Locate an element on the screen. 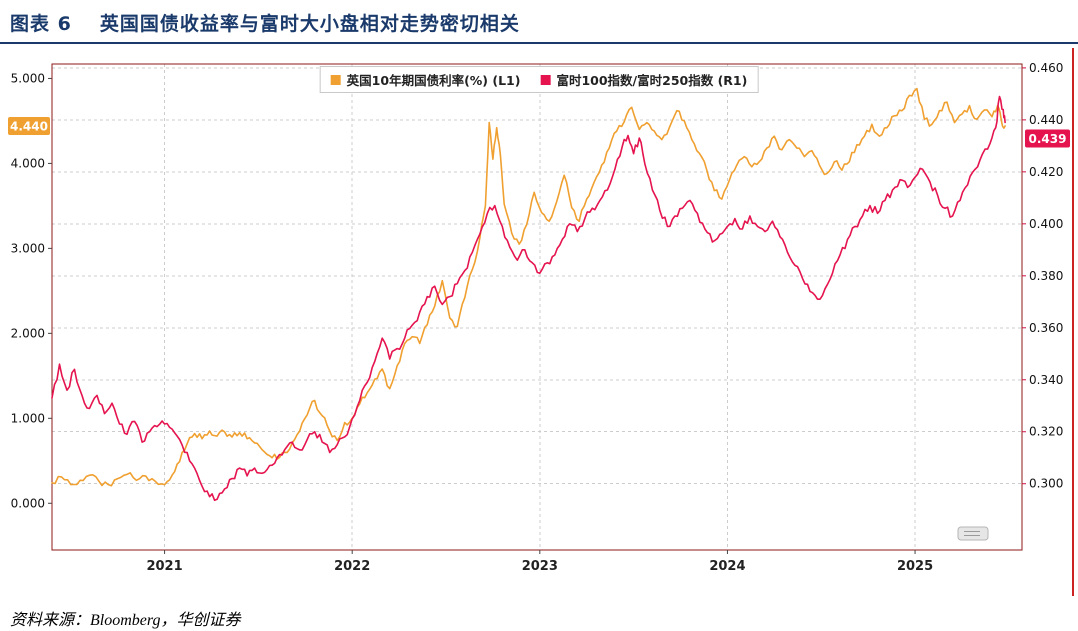  svg-text: 4.440 is located at coordinates (29, 127).